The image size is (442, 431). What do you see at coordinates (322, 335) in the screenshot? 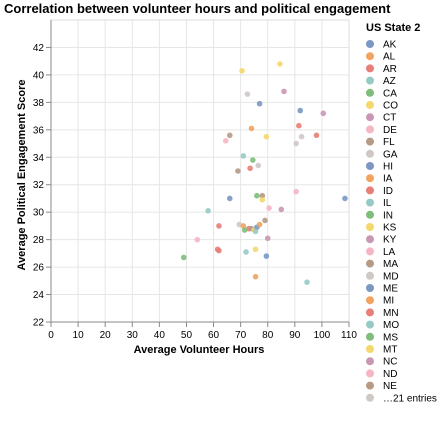
I see `x-tick-label: 100` at bounding box center [322, 335].